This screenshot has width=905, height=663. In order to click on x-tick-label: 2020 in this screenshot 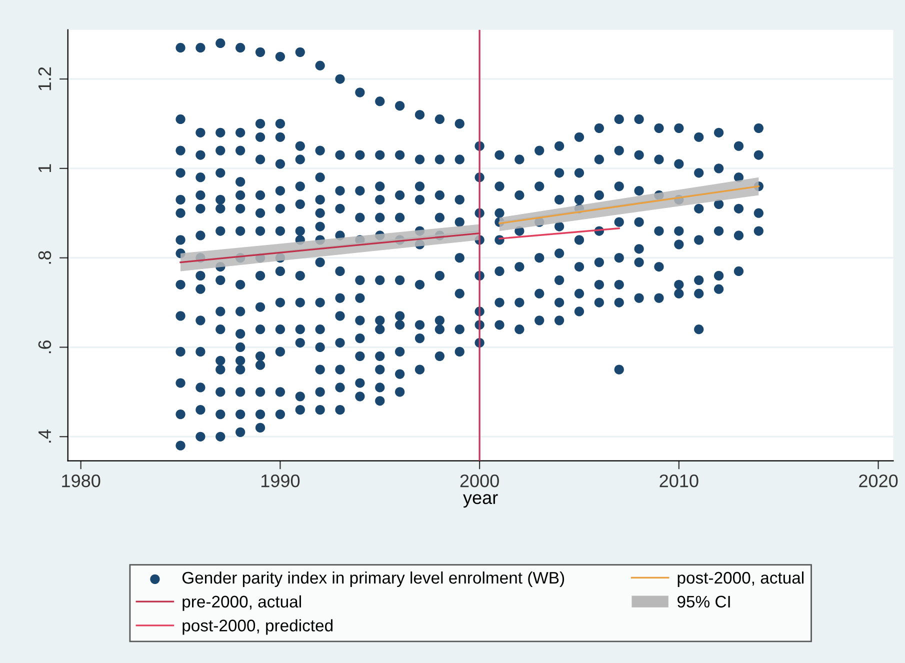, I will do `click(878, 481)`.